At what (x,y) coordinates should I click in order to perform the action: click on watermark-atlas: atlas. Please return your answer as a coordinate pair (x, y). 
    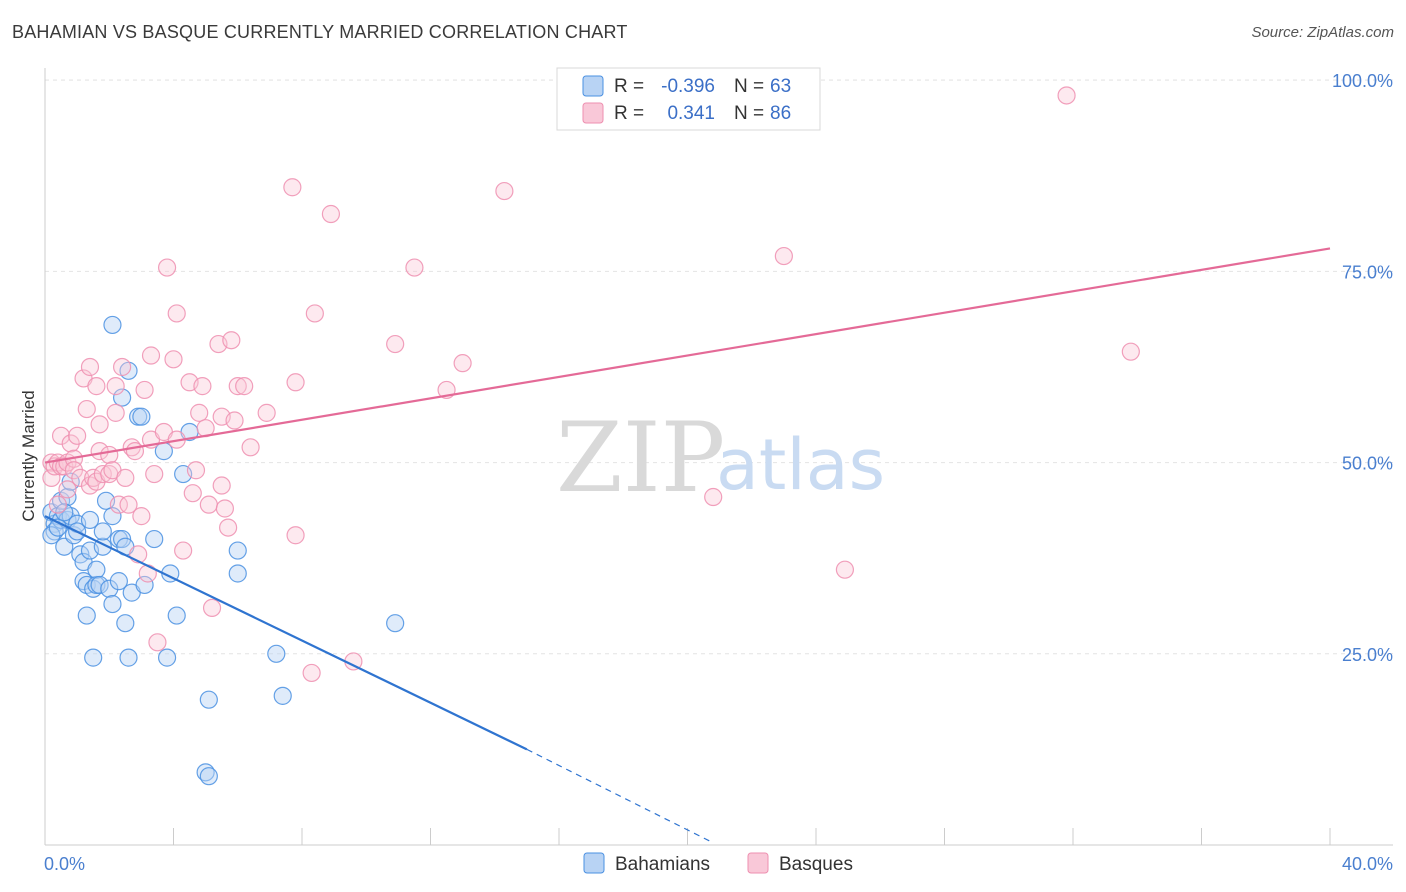
    Looking at the image, I should click on (800, 465).